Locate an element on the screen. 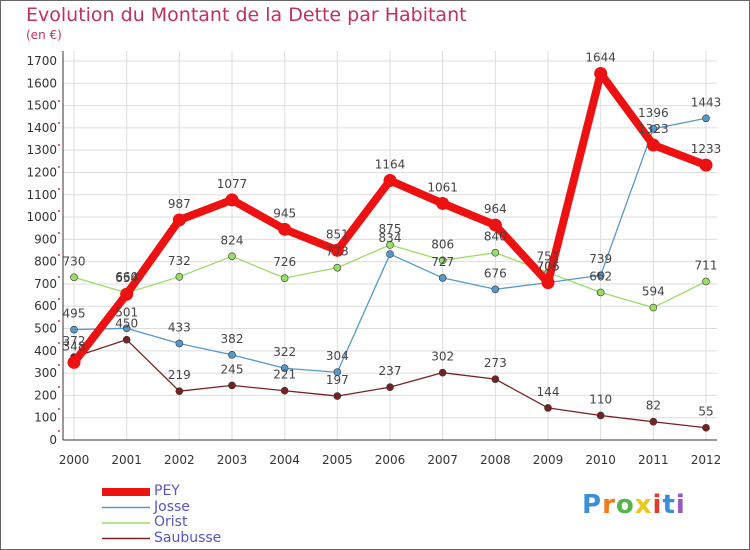 This screenshot has height=550, width=750. chart-subtitle: (en €) is located at coordinates (44, 35).